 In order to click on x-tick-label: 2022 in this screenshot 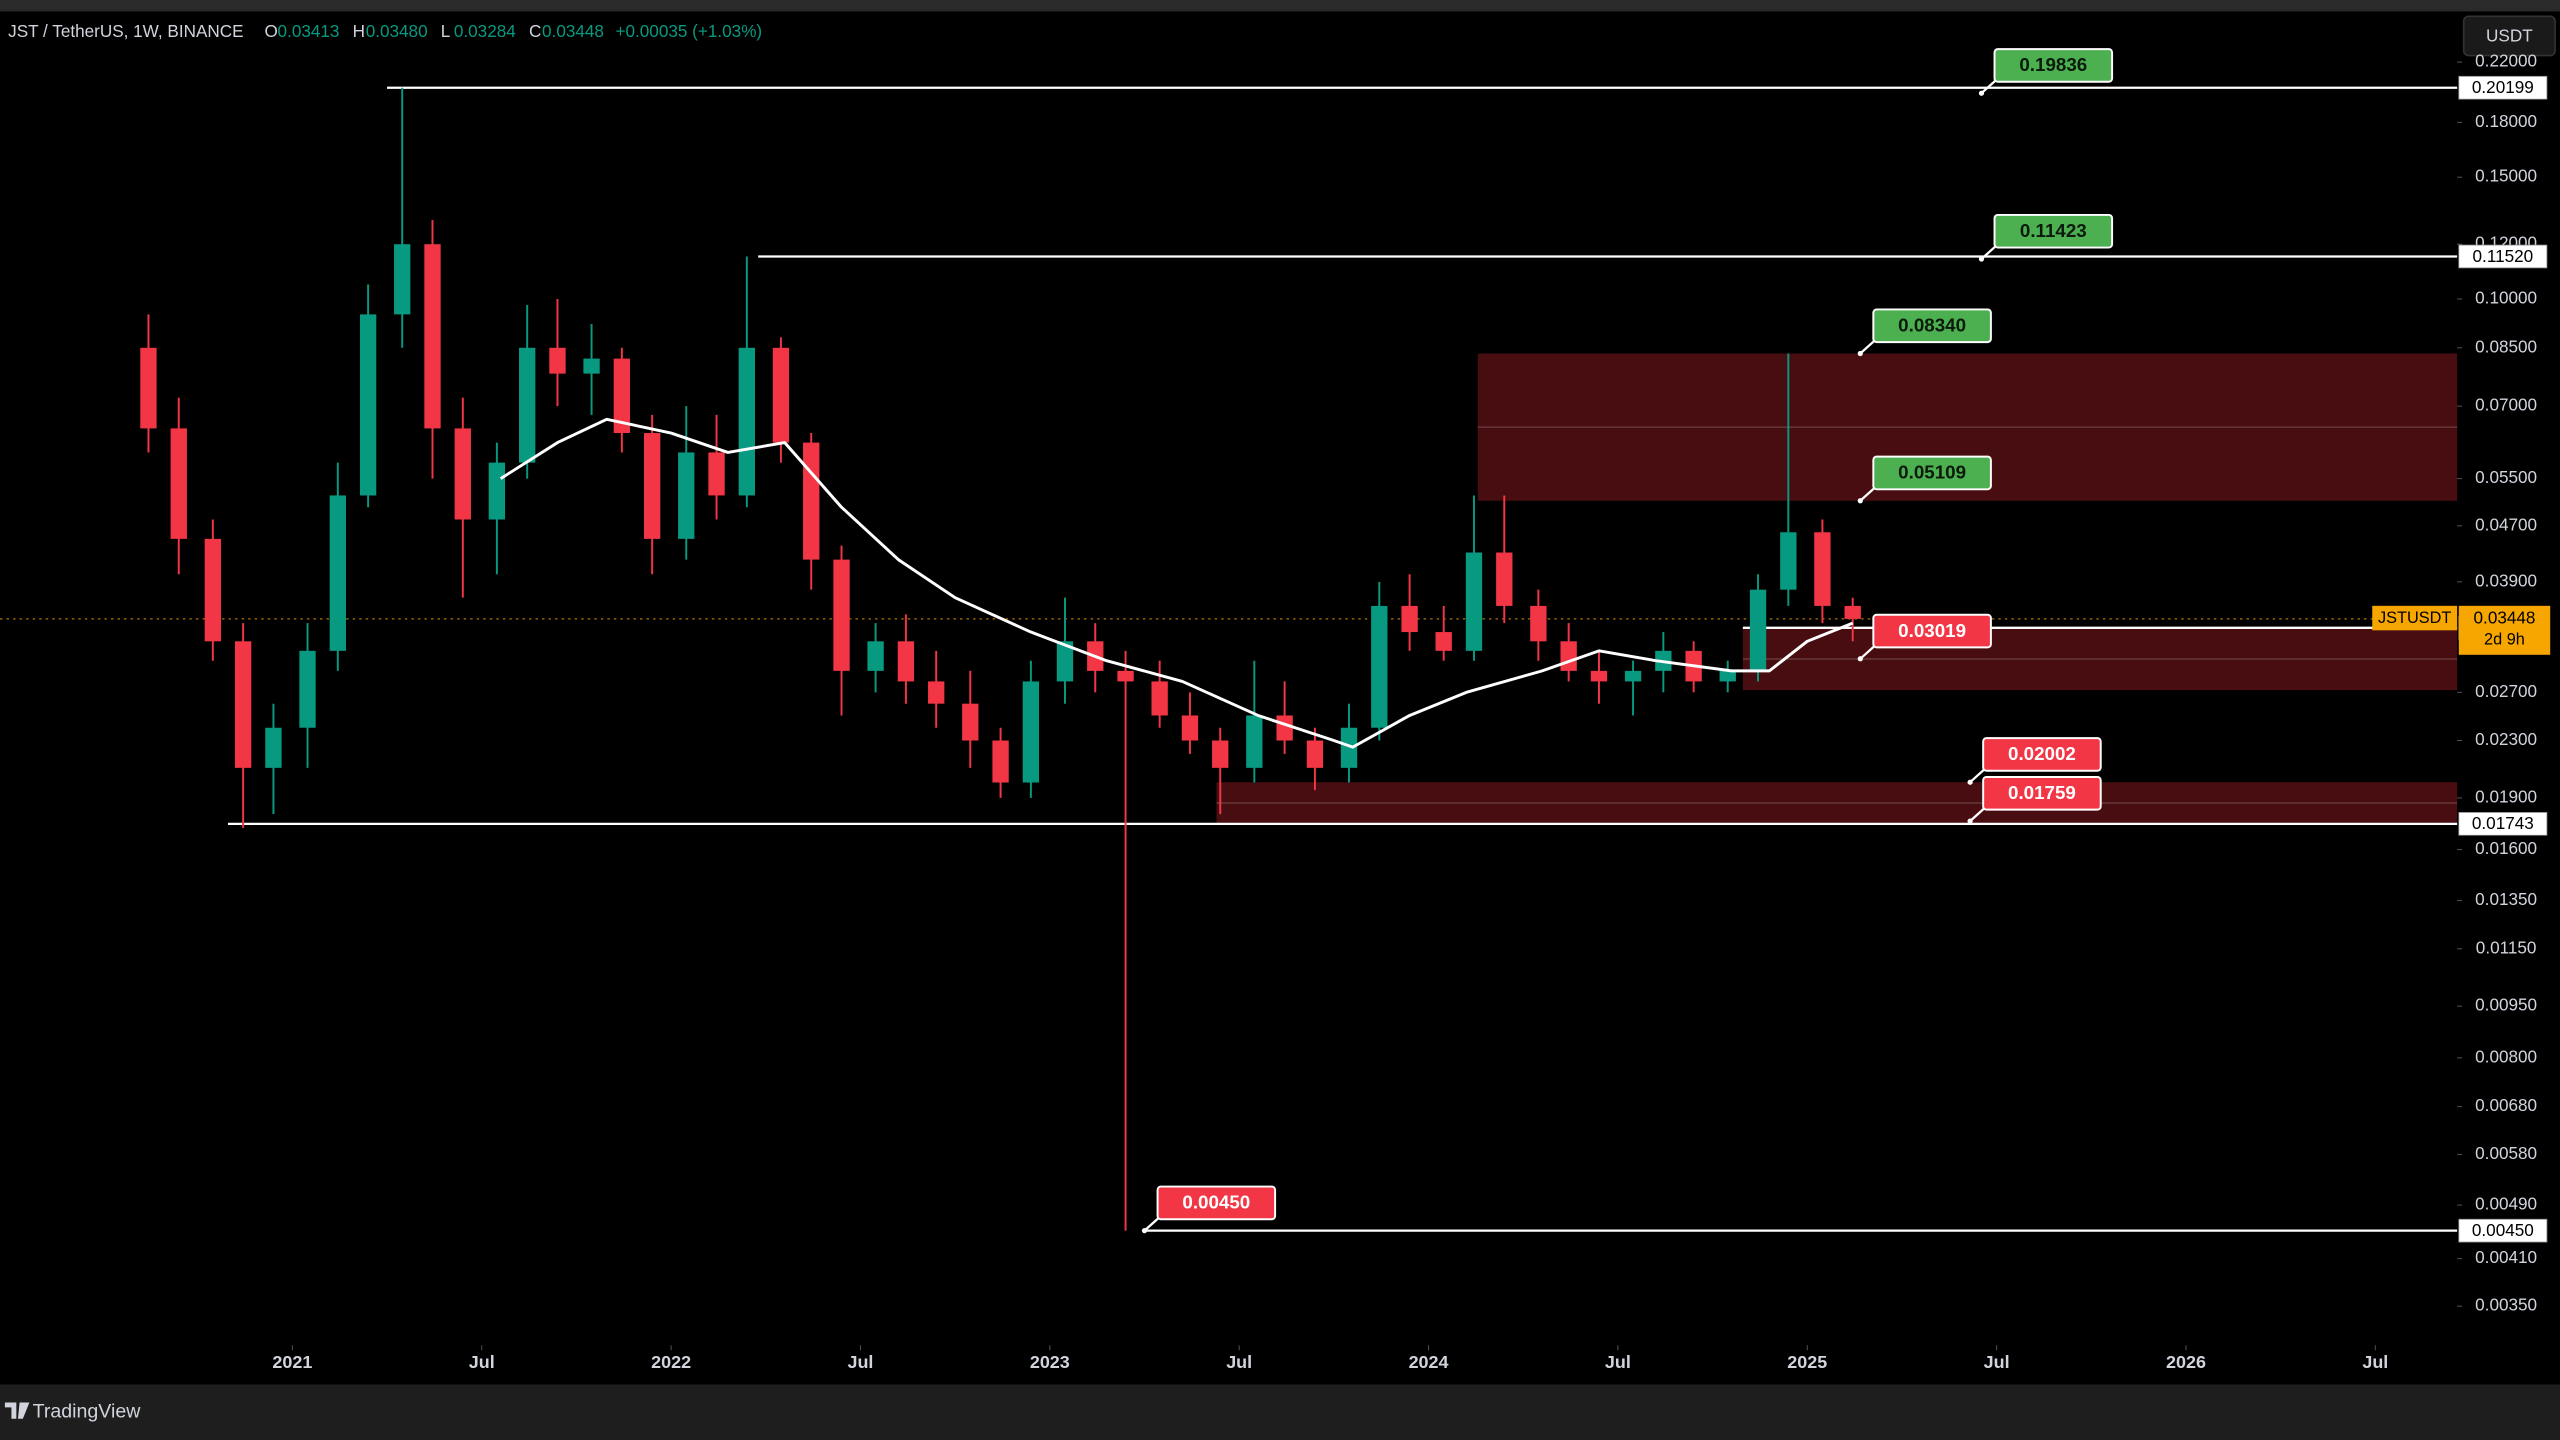, I will do `click(671, 1362)`.